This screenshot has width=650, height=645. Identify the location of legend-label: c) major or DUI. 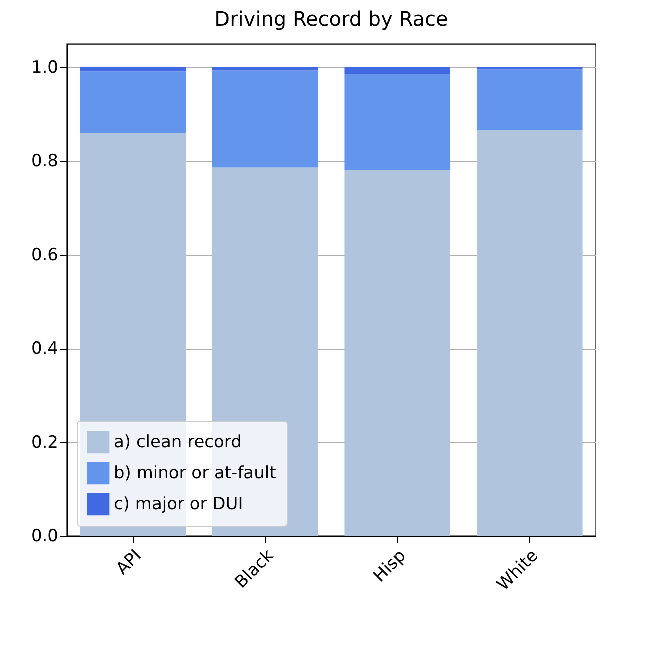
(179, 504).